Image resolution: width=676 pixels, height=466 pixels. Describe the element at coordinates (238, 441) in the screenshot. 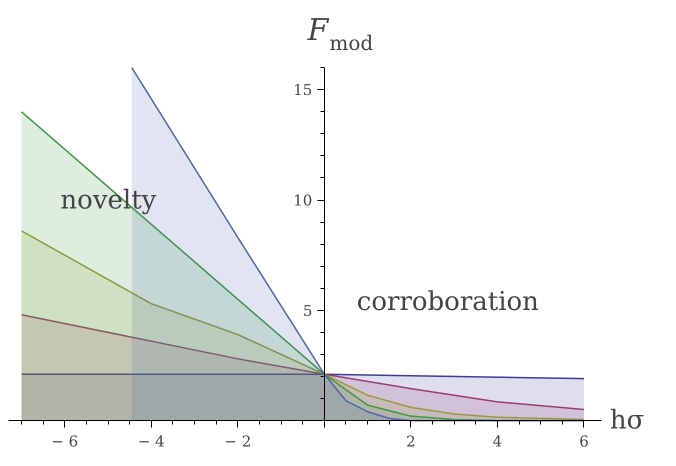

I see `x-tick-label: − 2` at that location.